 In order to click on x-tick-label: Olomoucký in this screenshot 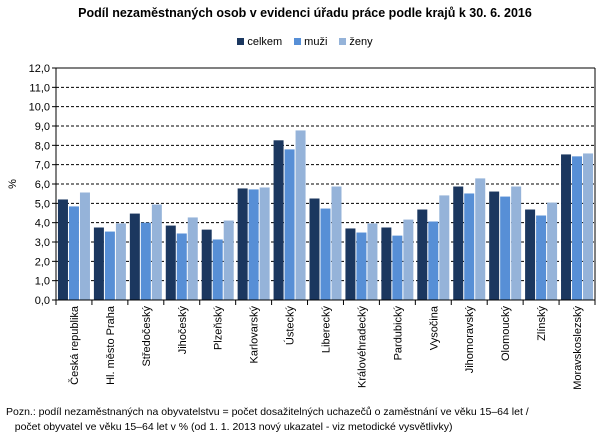, I will do `click(506, 334)`.